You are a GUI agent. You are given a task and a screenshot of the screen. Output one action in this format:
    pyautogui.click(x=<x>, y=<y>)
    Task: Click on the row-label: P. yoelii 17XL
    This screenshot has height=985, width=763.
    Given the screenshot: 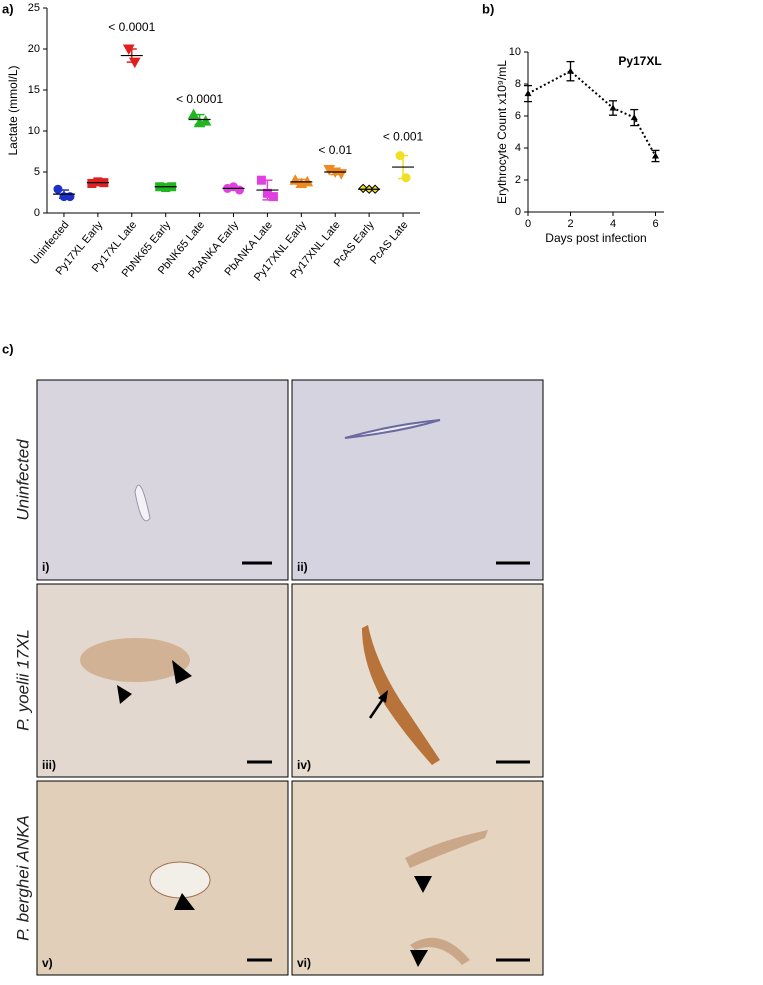 What is the action you would take?
    pyautogui.click(x=22, y=680)
    